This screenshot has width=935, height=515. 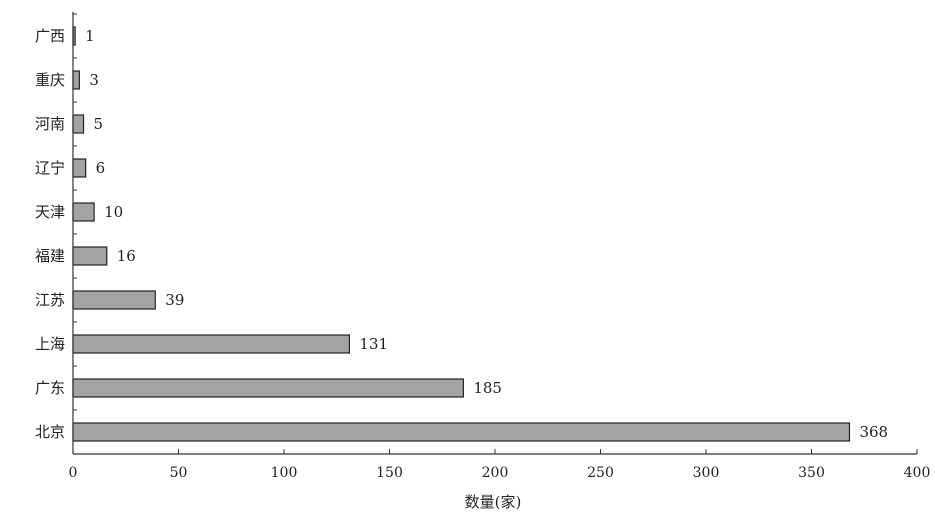 I want to click on category-label: 江苏, so click(x=50, y=300).